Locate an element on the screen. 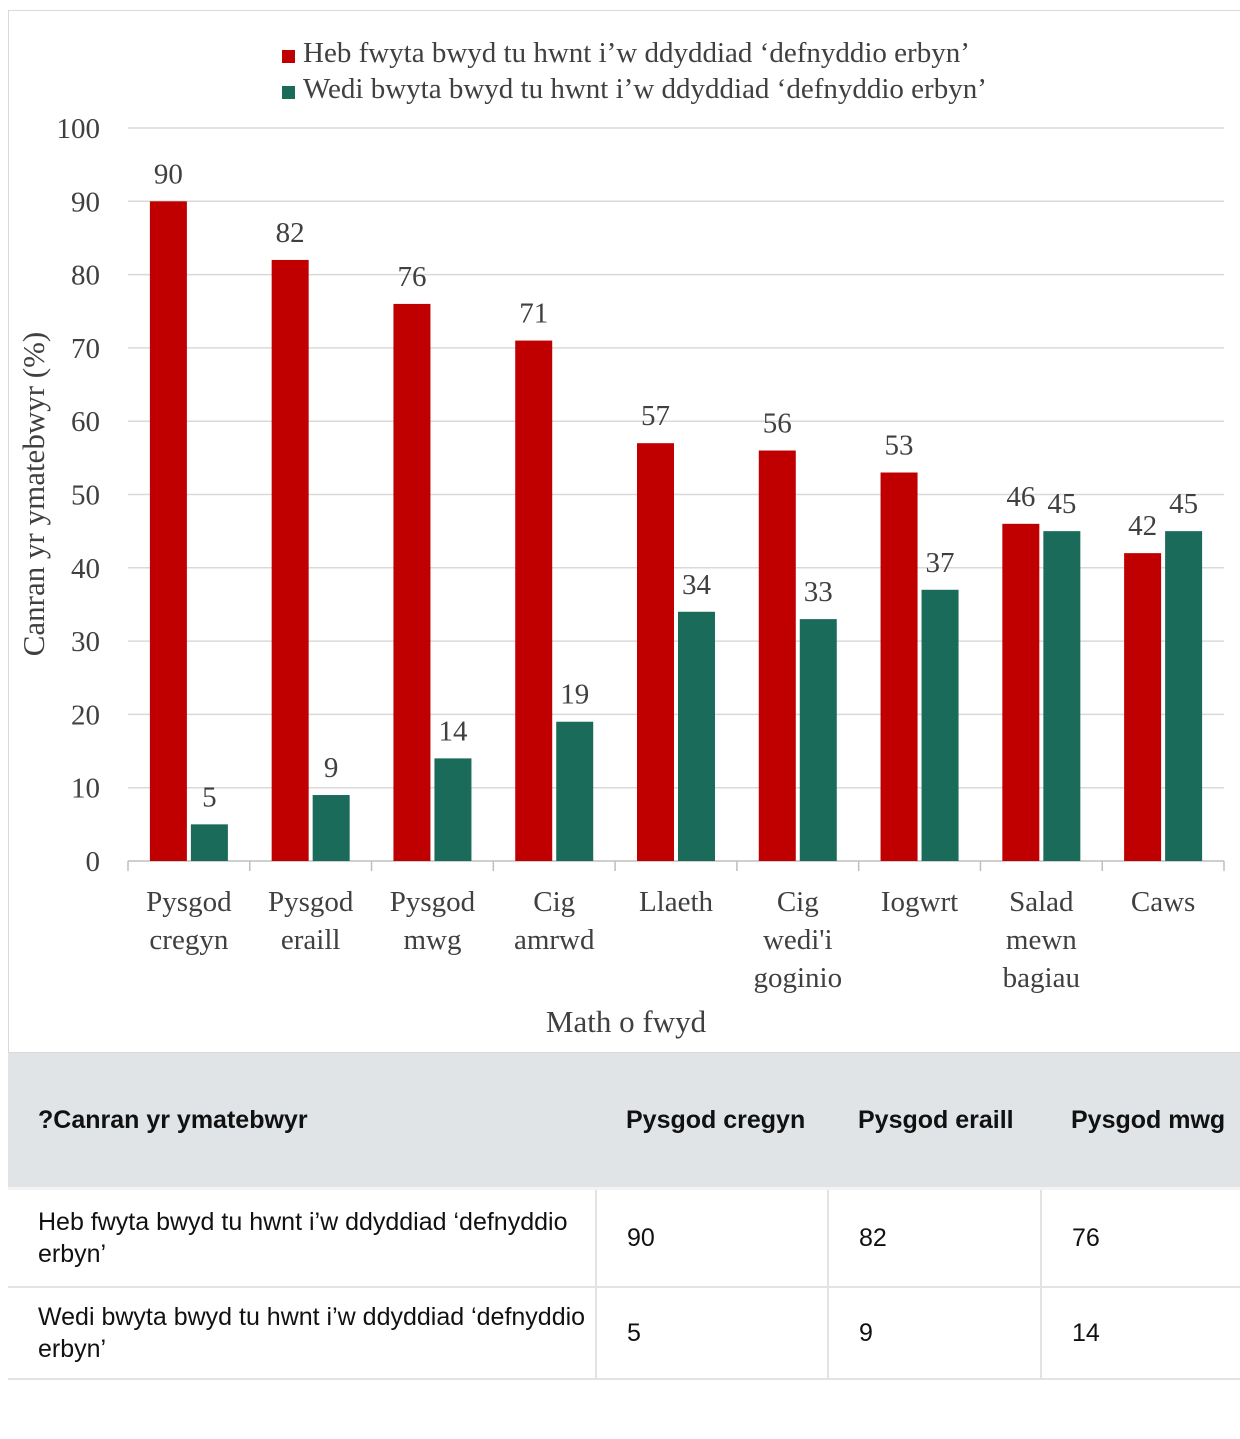  y-tick-label: 20 is located at coordinates (85, 715).